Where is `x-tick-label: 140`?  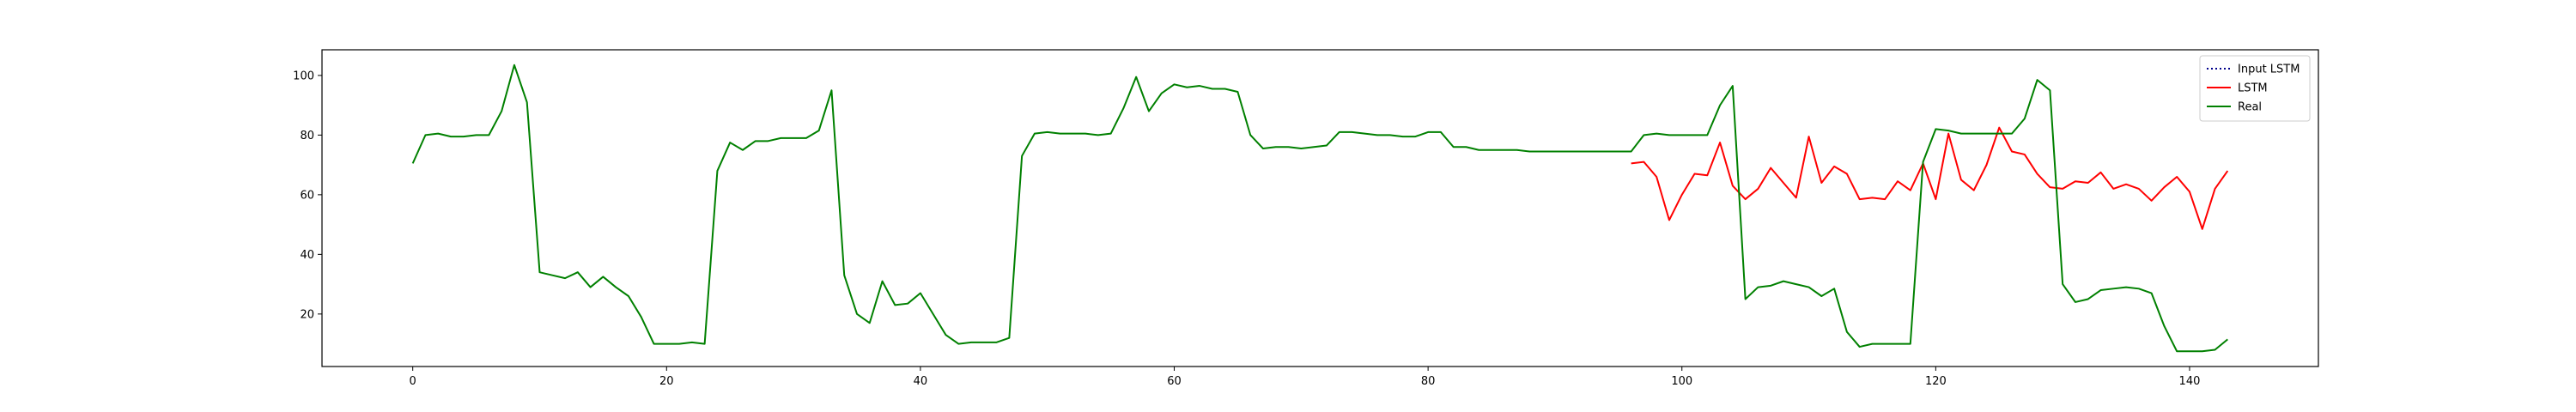 x-tick-label: 140 is located at coordinates (2190, 381).